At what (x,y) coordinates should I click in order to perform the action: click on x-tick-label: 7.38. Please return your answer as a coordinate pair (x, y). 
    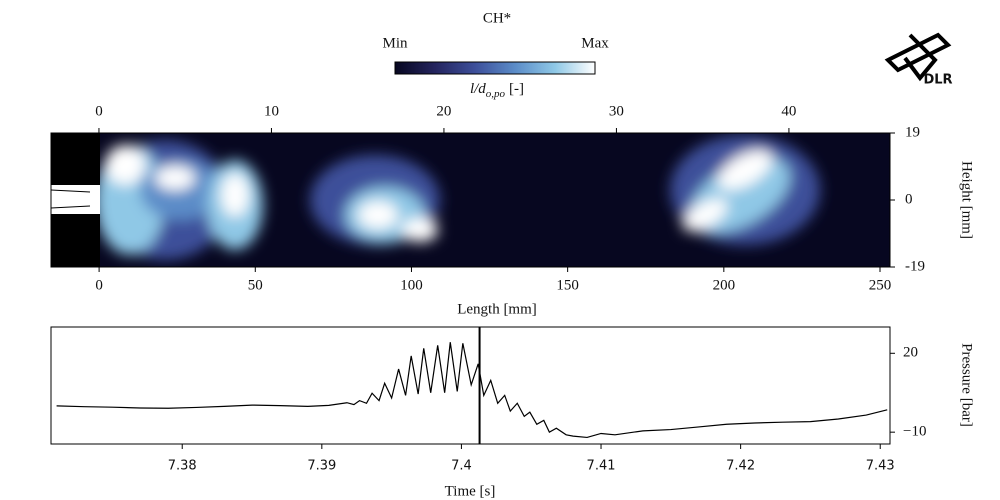
    Looking at the image, I should click on (182, 466).